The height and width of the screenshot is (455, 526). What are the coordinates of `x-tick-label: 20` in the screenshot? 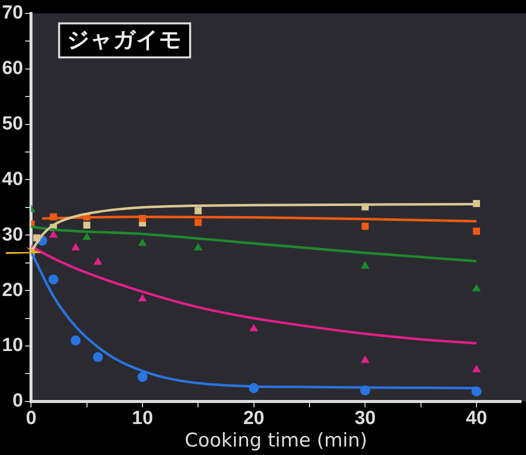 It's located at (253, 419).